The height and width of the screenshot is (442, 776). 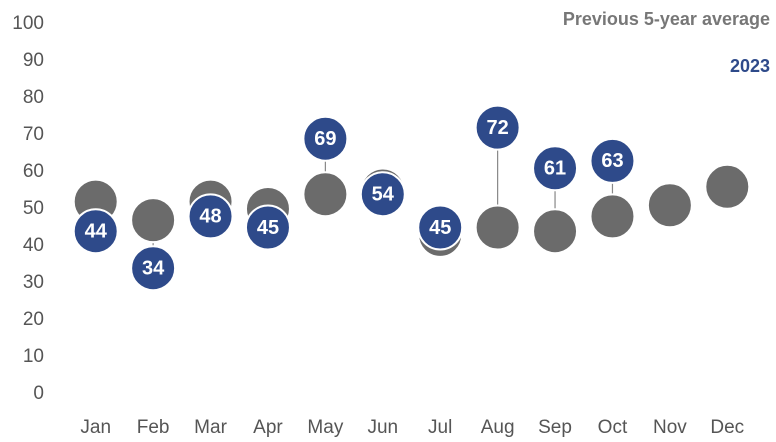 What do you see at coordinates (727, 427) in the screenshot?
I see `x-tick-label: Dec` at bounding box center [727, 427].